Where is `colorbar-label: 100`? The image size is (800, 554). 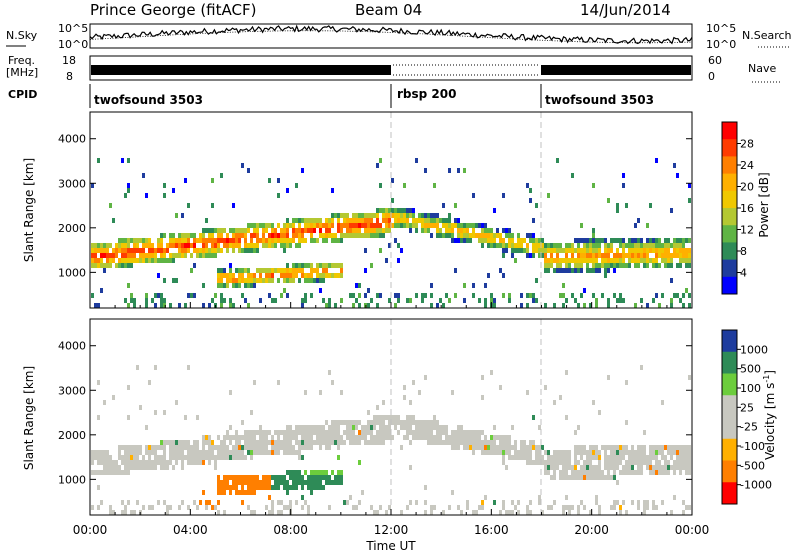 colorbar-label: 100 is located at coordinates (750, 388).